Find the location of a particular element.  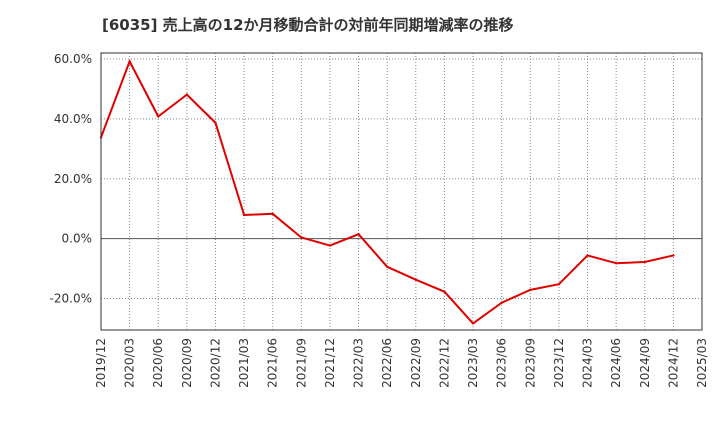

y-tick-label: 60.0% is located at coordinates (73, 59).